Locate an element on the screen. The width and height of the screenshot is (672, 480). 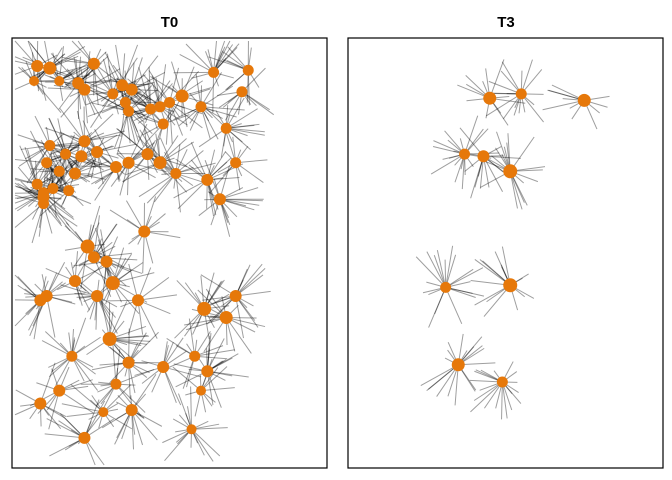
panel-title-t3: T3 is located at coordinates (506, 22).